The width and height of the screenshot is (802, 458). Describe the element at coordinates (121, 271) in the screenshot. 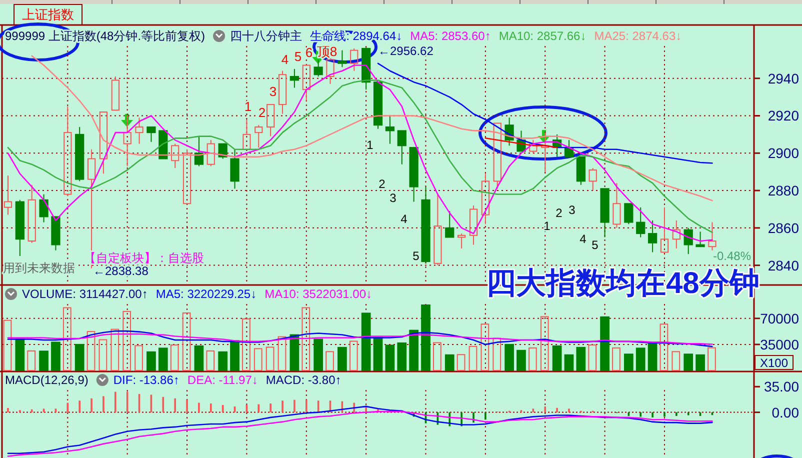

I see `annotation: ←2838.38` at that location.